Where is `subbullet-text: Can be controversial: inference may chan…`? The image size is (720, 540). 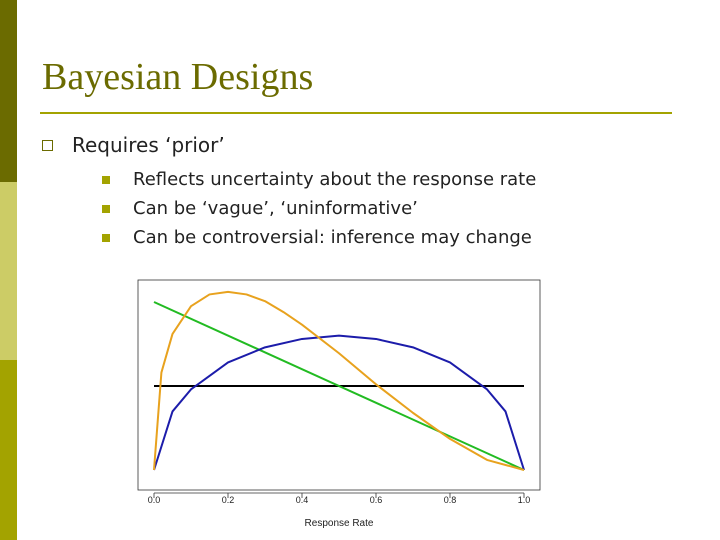
subbullet-text: Can be controversial: inference may chan… is located at coordinates (332, 237).